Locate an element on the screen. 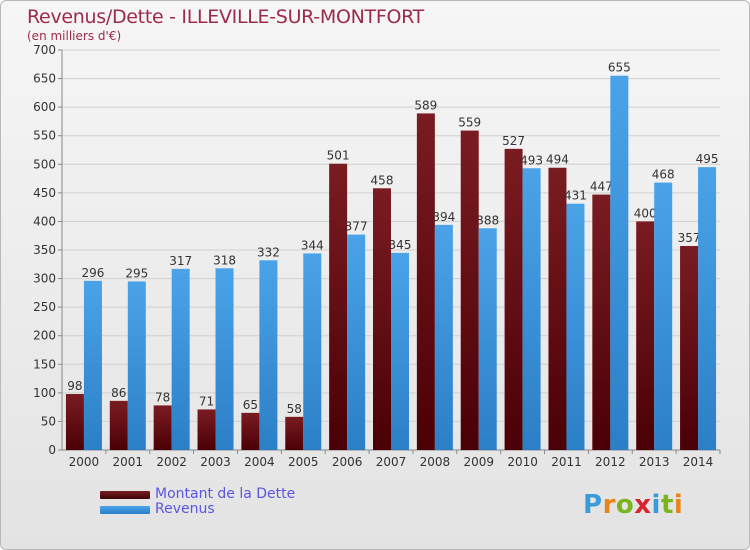 The height and width of the screenshot is (550, 750). chart-subtitle: (en milliers d'€) is located at coordinates (74, 36).